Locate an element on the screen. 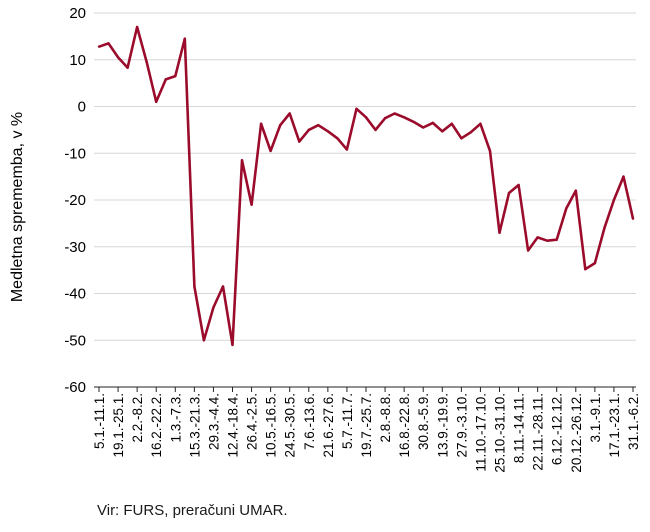 Image resolution: width=650 pixels, height=532 pixels. x-tick-label: 22.11.-28.11. is located at coordinates (538, 432).